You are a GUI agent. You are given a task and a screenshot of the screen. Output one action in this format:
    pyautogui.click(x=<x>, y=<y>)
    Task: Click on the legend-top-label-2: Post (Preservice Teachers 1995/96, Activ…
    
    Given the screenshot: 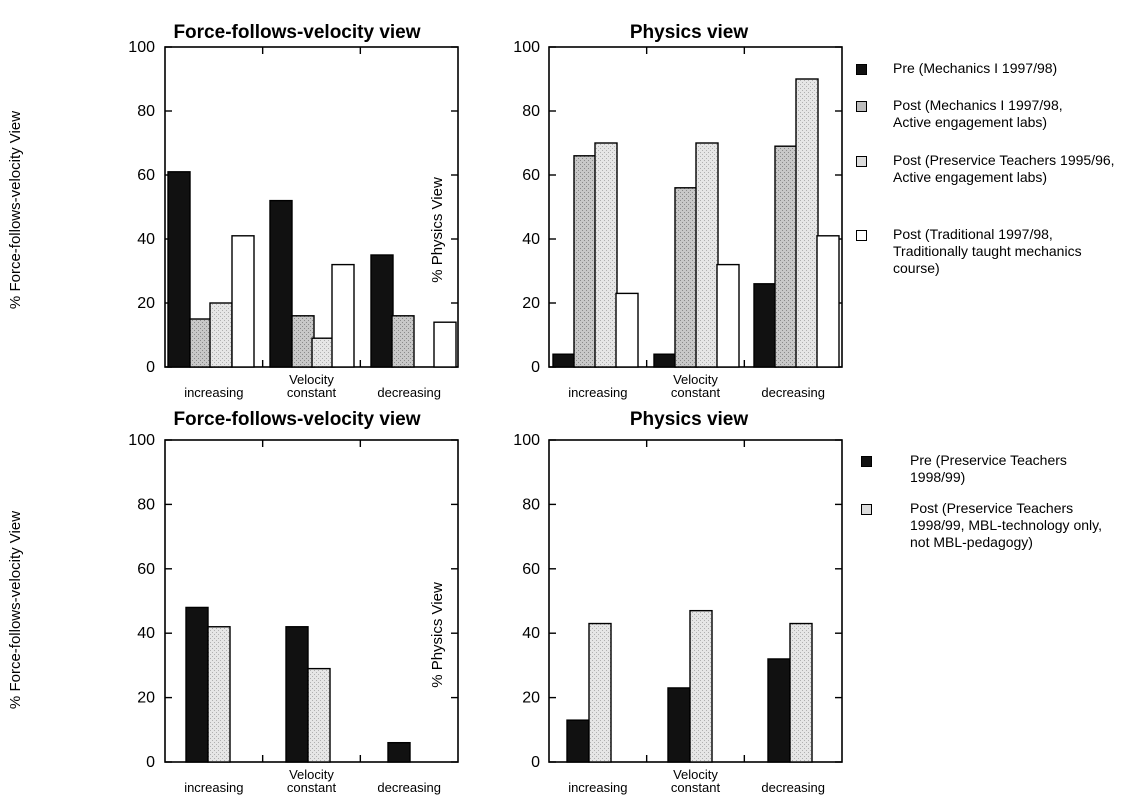 What is the action you would take?
    pyautogui.click(x=1004, y=168)
    